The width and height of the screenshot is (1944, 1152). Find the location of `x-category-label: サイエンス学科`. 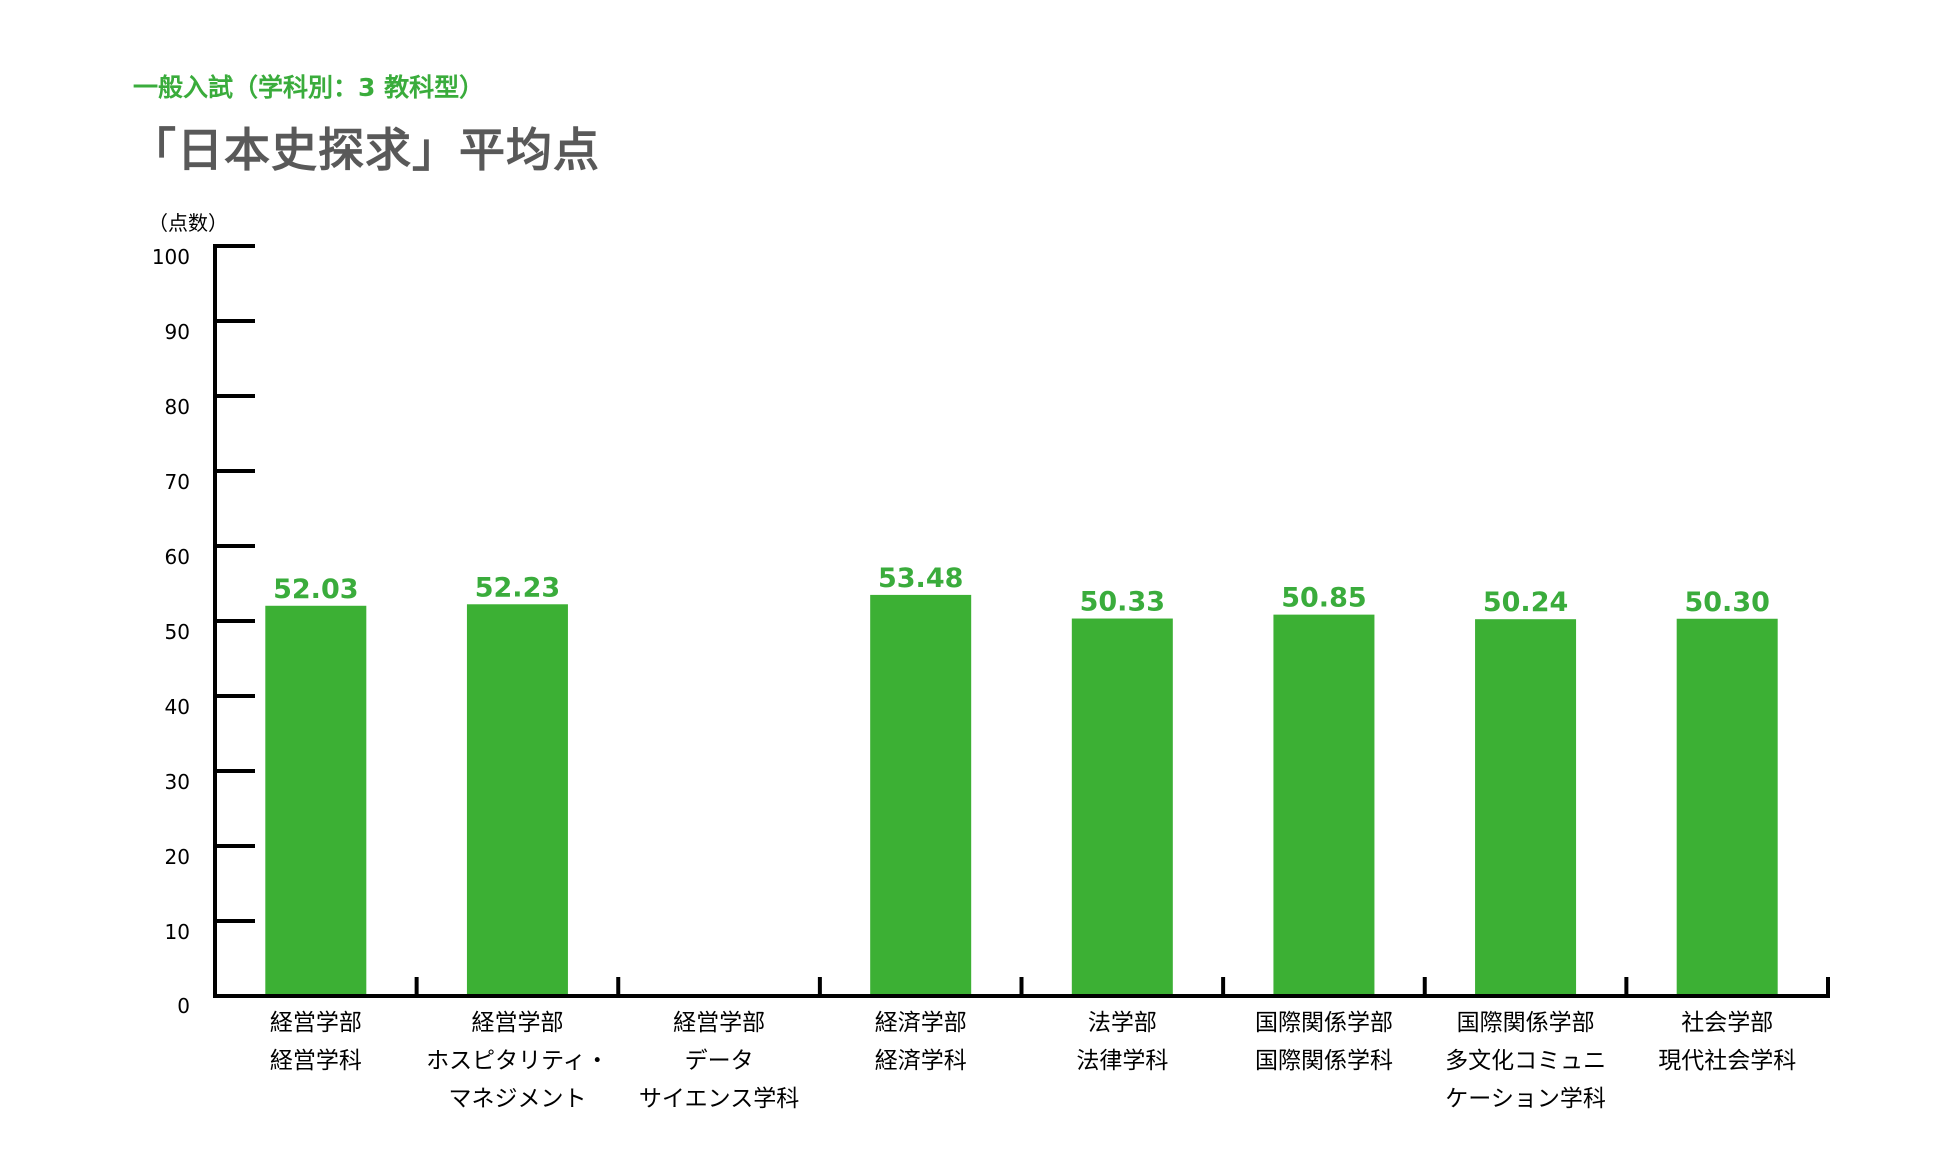

x-category-label: サイエンス学科 is located at coordinates (719, 1099).